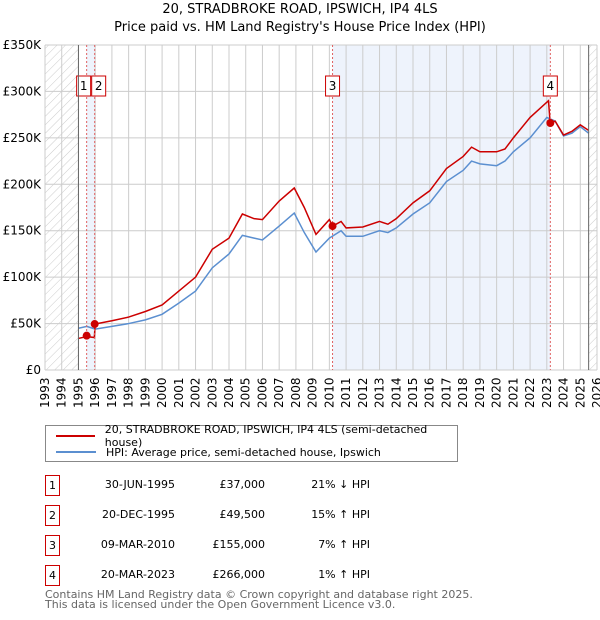 The image size is (600, 620). What do you see at coordinates (23, 45) in the screenshot?
I see `y-tick-label: £350K` at bounding box center [23, 45].